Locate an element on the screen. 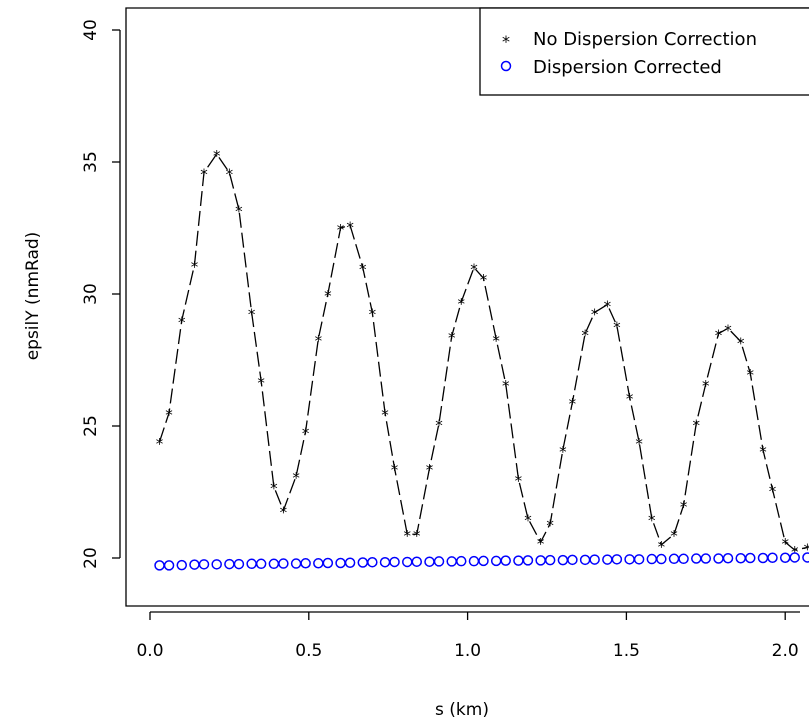 The image size is (809, 724). y-tick-label: 40 is located at coordinates (91, 30).